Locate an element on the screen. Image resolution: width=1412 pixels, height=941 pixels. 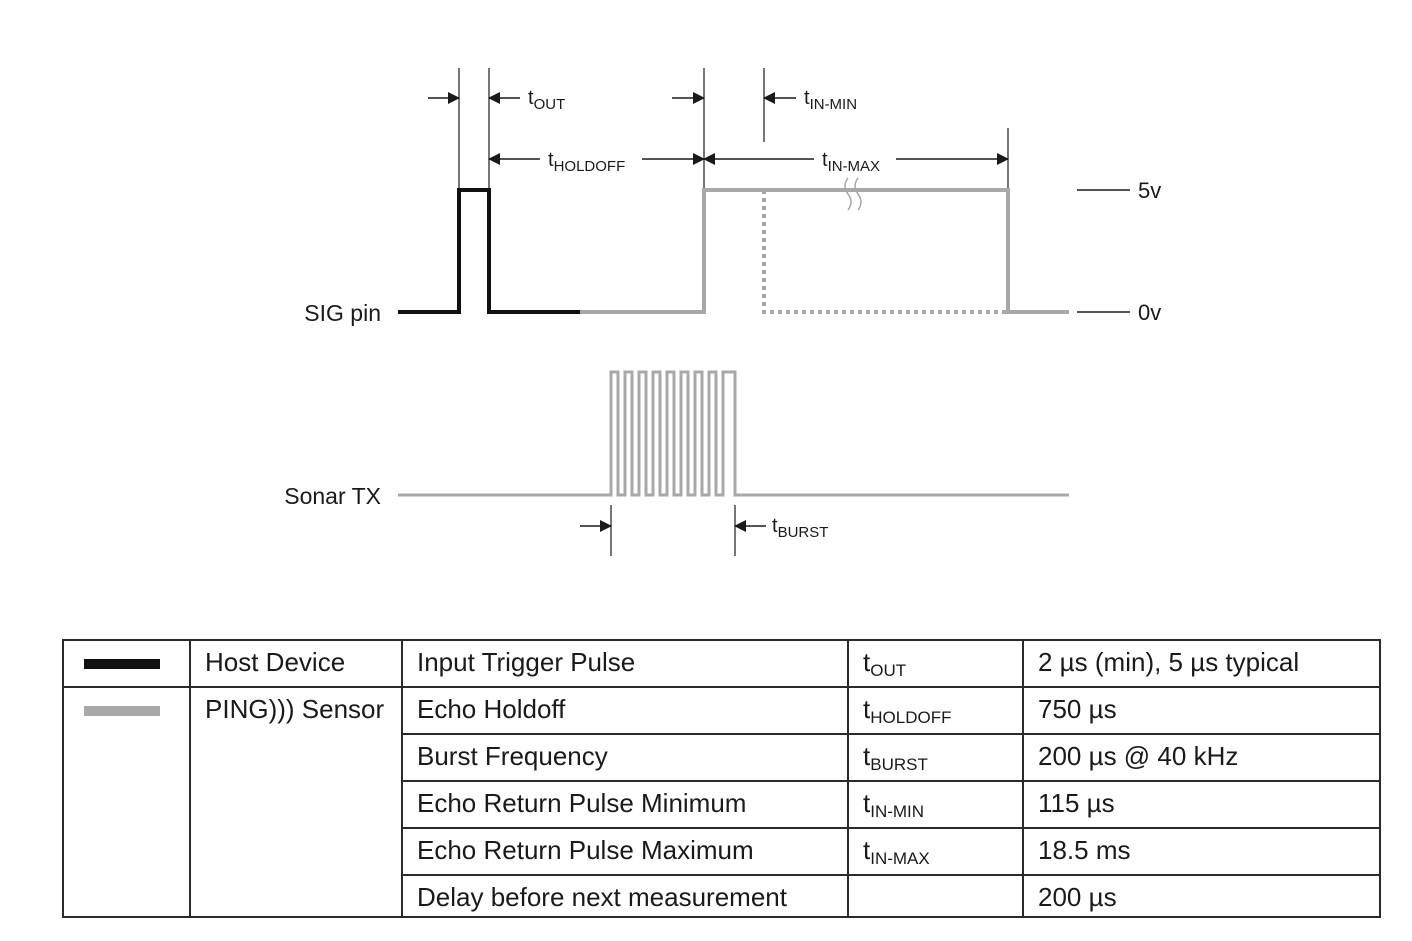
table-row: Echo Return Pulse Minimum tIN-MIN 115 µs is located at coordinates (722, 804).